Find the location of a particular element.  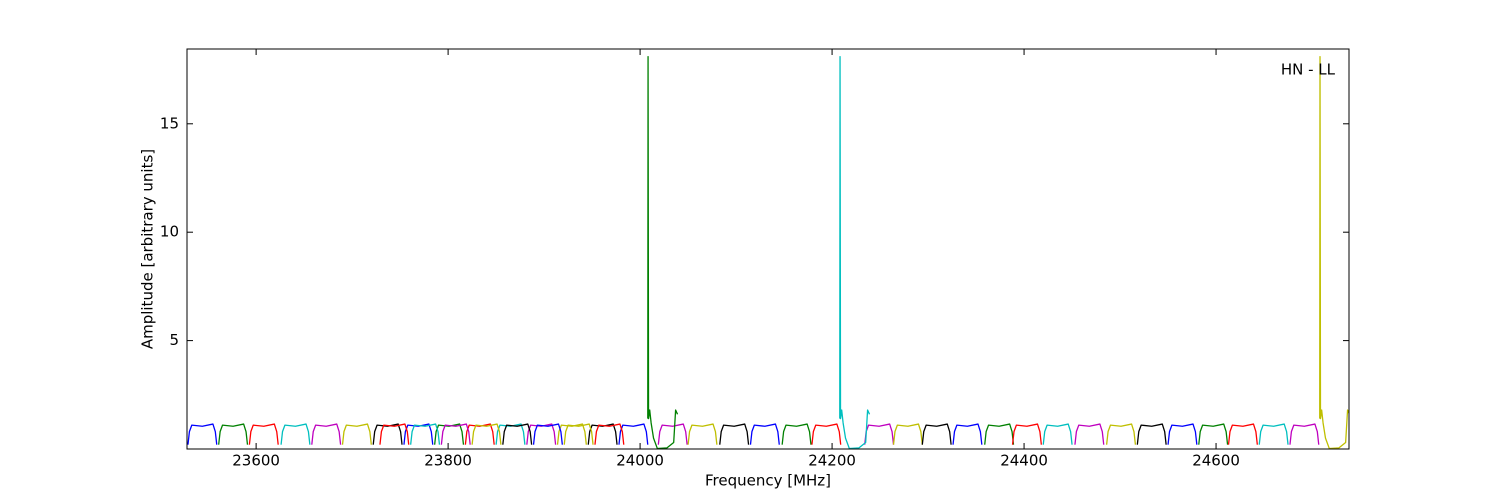

y-tick-label: 10 is located at coordinates (169, 232).